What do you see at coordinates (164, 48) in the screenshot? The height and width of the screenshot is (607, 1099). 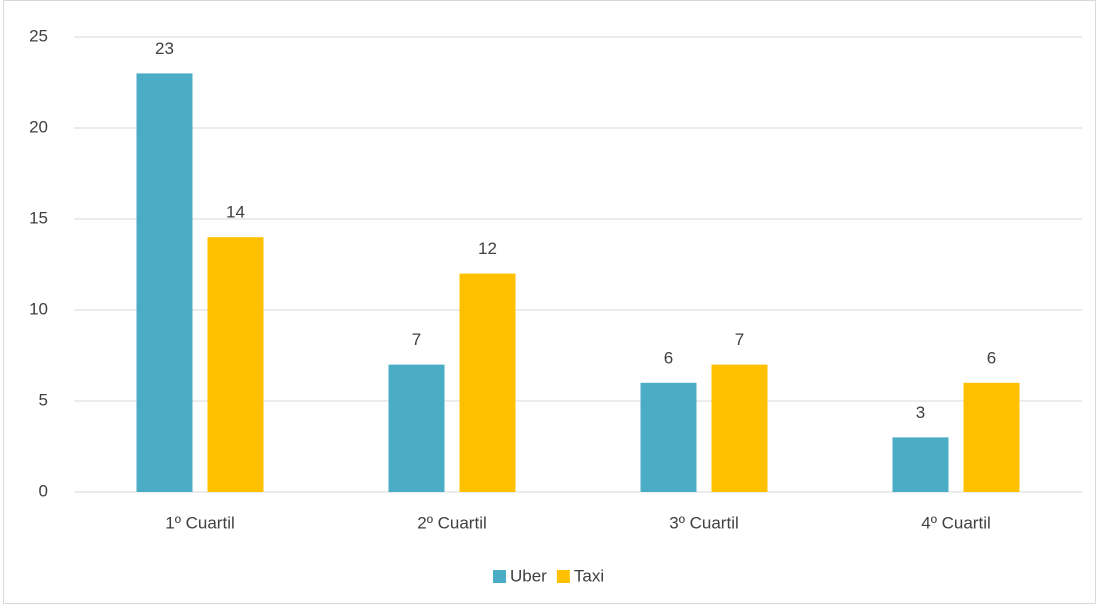 I see `data-label: 23` at bounding box center [164, 48].